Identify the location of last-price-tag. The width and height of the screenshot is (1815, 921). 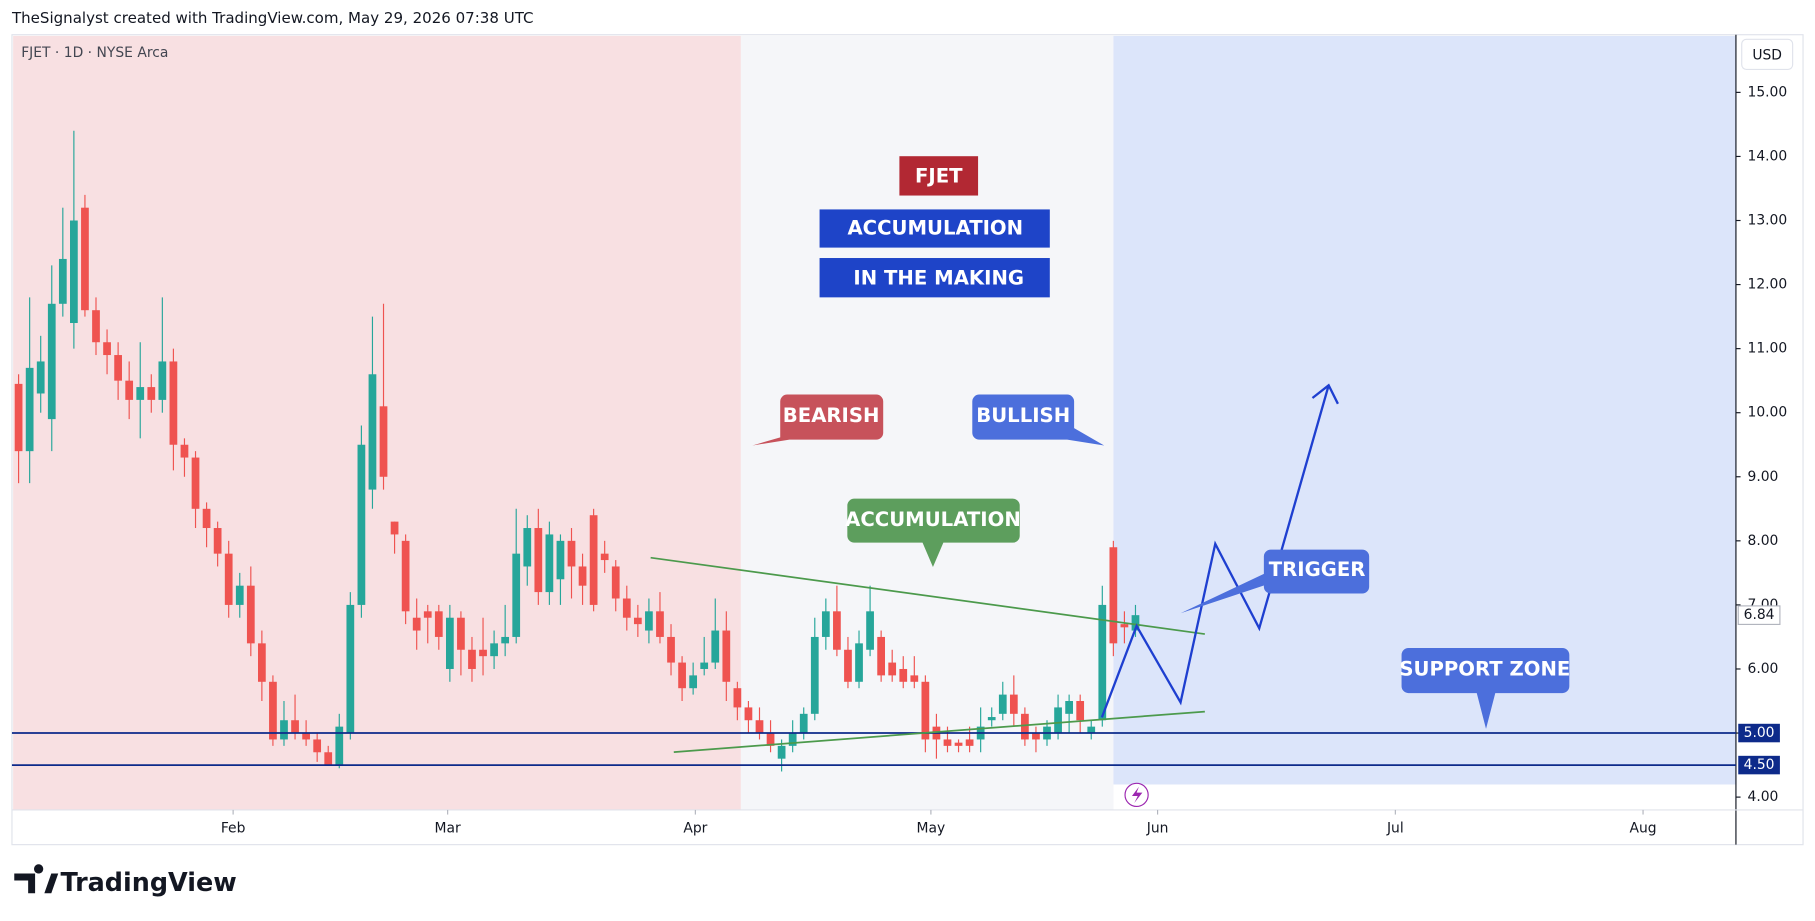
(1759, 615).